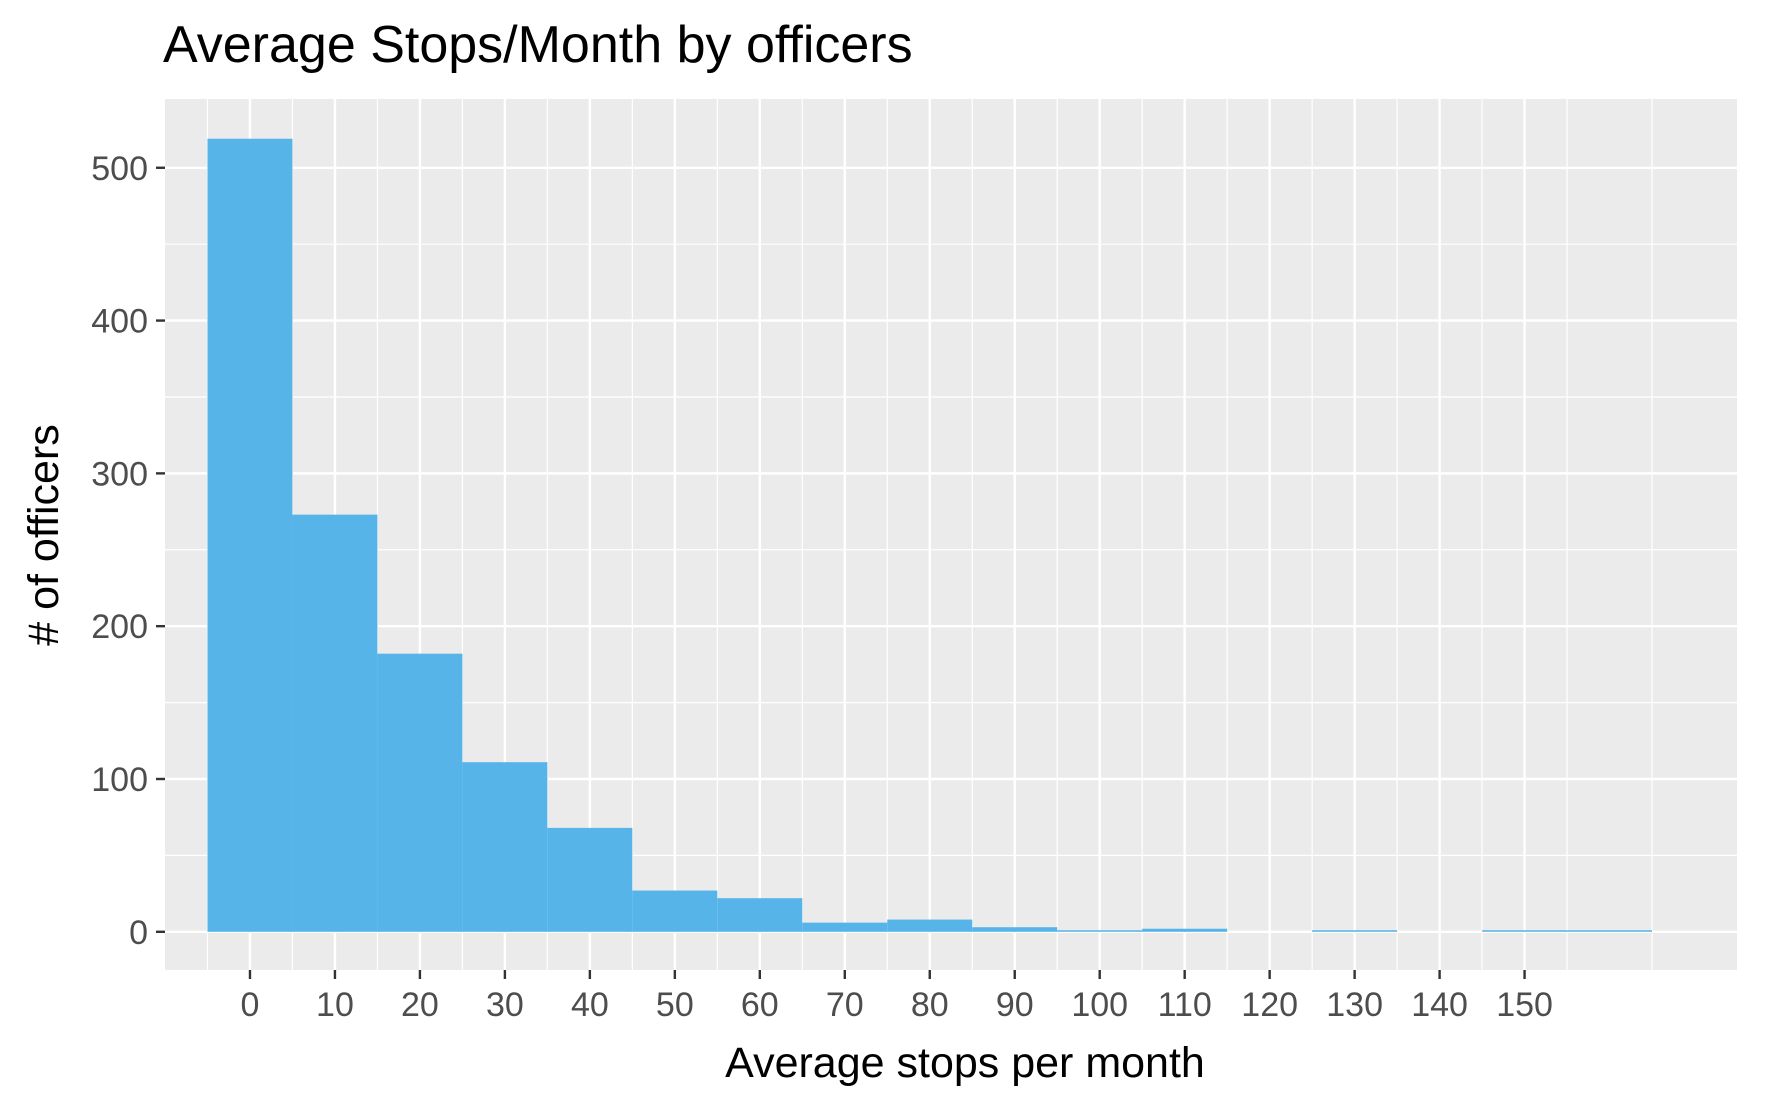  I want to click on x-axis-title: Average stops per month, so click(965, 1063).